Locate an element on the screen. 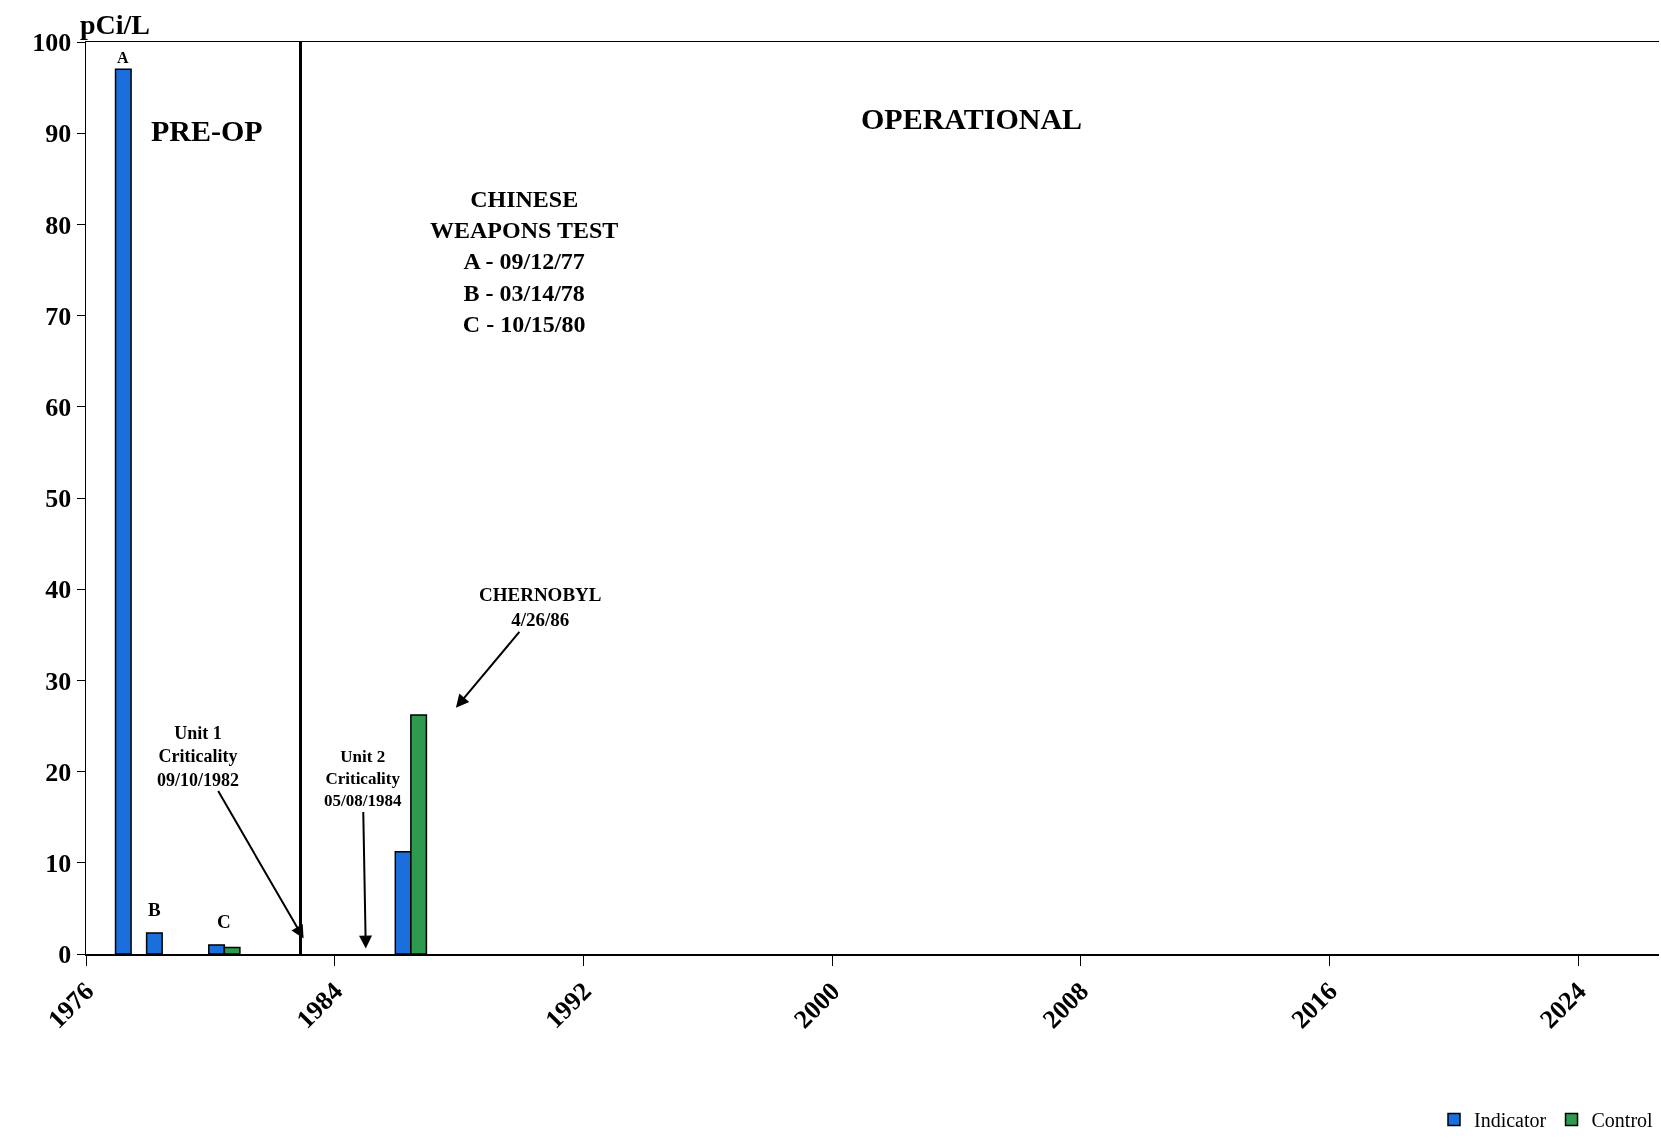 Image resolution: width=1661 pixels, height=1141 pixels. annotation: Unit 1 Criticality 09/10/1982 is located at coordinates (198, 756).